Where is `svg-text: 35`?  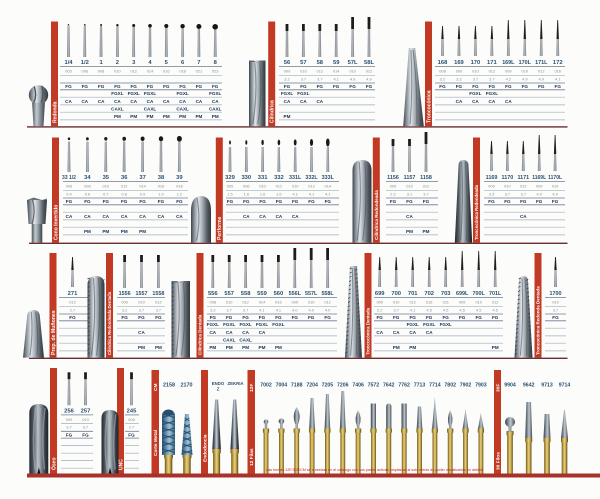
svg-text: 35 is located at coordinates (106, 178).